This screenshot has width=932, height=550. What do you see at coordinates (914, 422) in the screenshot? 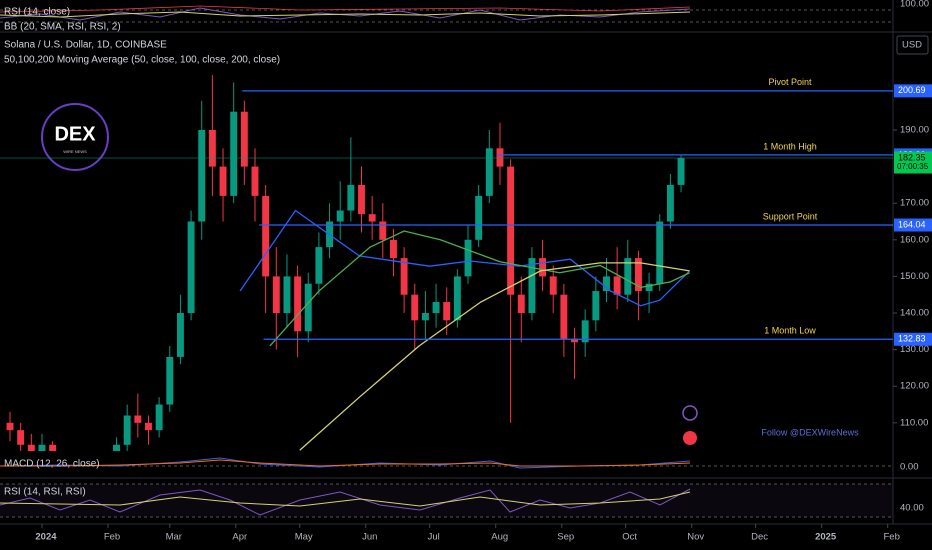
I see `y-tick-label: 110.00` at bounding box center [914, 422].